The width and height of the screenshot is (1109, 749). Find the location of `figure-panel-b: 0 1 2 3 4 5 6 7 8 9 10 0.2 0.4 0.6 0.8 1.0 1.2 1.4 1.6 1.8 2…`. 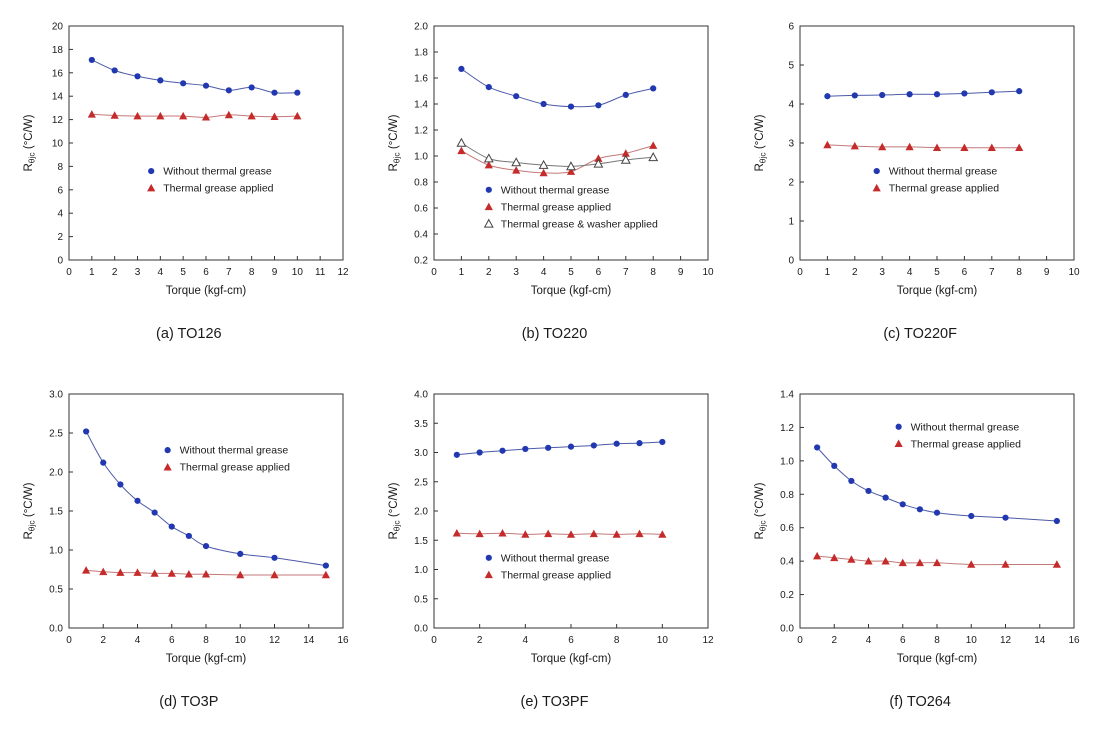

figure-panel-b: 0 1 2 3 4 5 6 7 8 9 10 0.2 0.4 0.6 0.8 1.0 1.2 1.4 1.6 1.8 2… is located at coordinates (555, 178).